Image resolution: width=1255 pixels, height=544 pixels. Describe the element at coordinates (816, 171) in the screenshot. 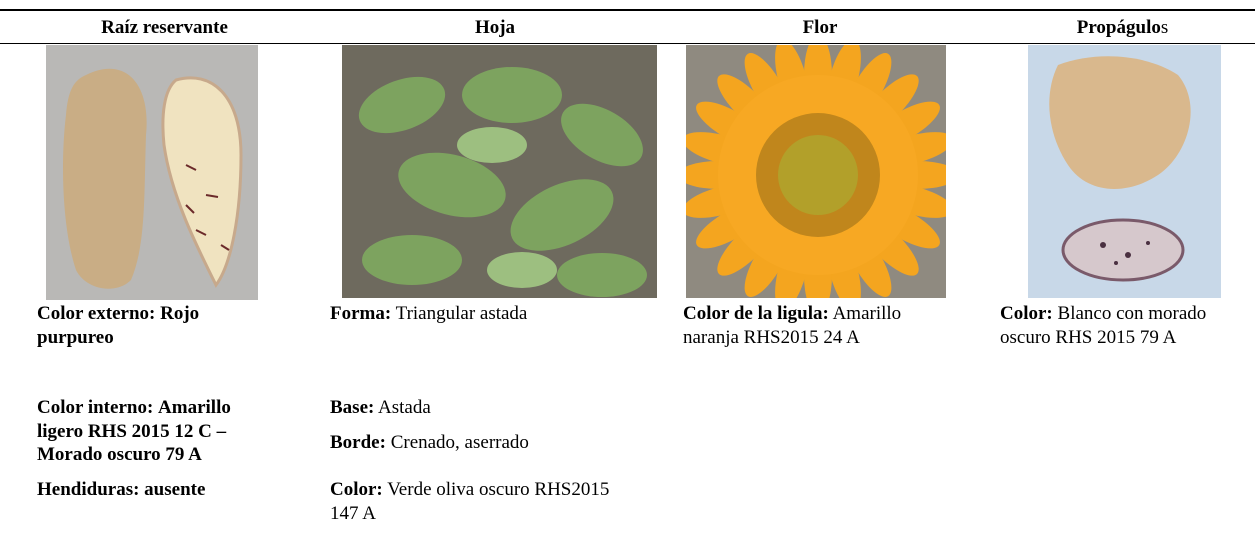

I see `flower-photo` at that location.